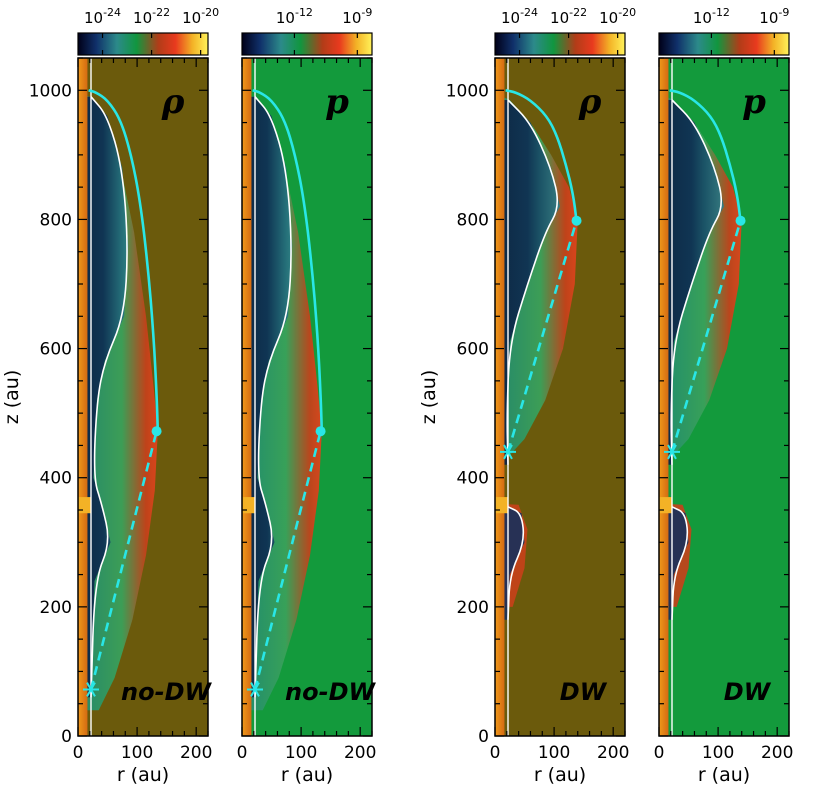 Image resolution: width=817 pixels, height=787 pixels. What do you see at coordinates (337, 102) in the screenshot?
I see `quantity-label: p` at bounding box center [337, 102].